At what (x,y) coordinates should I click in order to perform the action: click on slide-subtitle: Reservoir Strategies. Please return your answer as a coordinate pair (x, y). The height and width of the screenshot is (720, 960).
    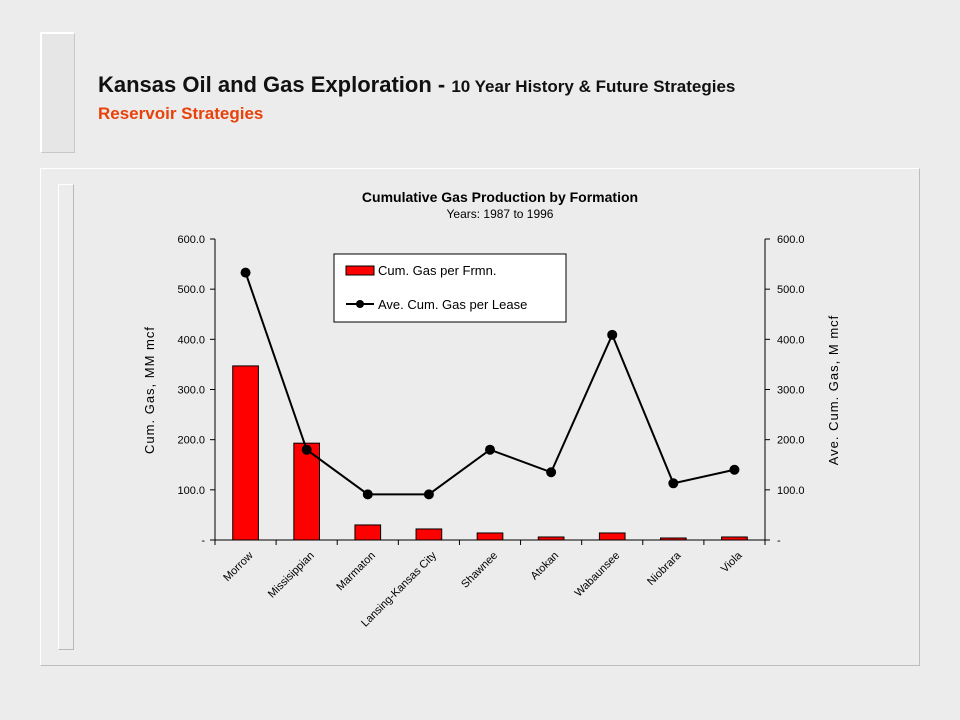
    Looking at the image, I should click on (181, 113).